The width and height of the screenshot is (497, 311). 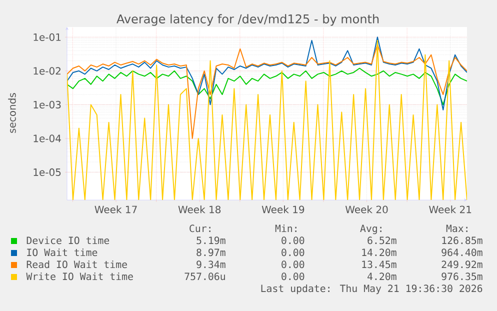 What do you see at coordinates (285, 228) in the screenshot?
I see `text: Min:` at bounding box center [285, 228].